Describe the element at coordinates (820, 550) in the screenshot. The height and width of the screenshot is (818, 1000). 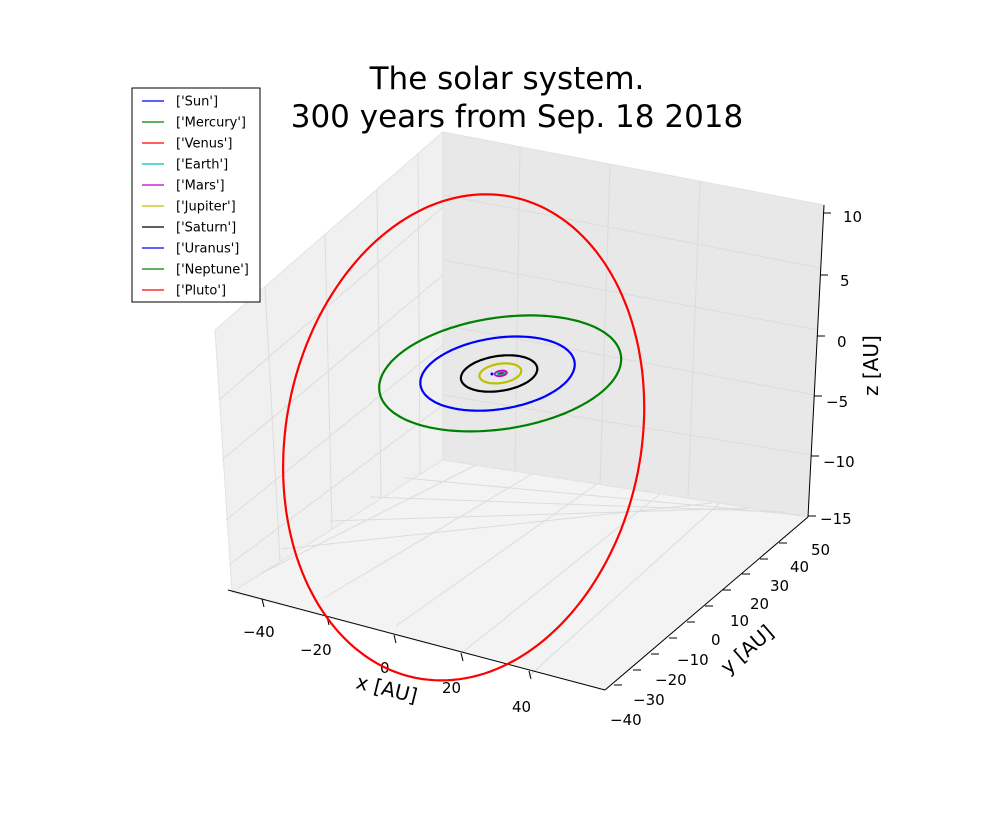
I see `y-tick-label: 50` at that location.